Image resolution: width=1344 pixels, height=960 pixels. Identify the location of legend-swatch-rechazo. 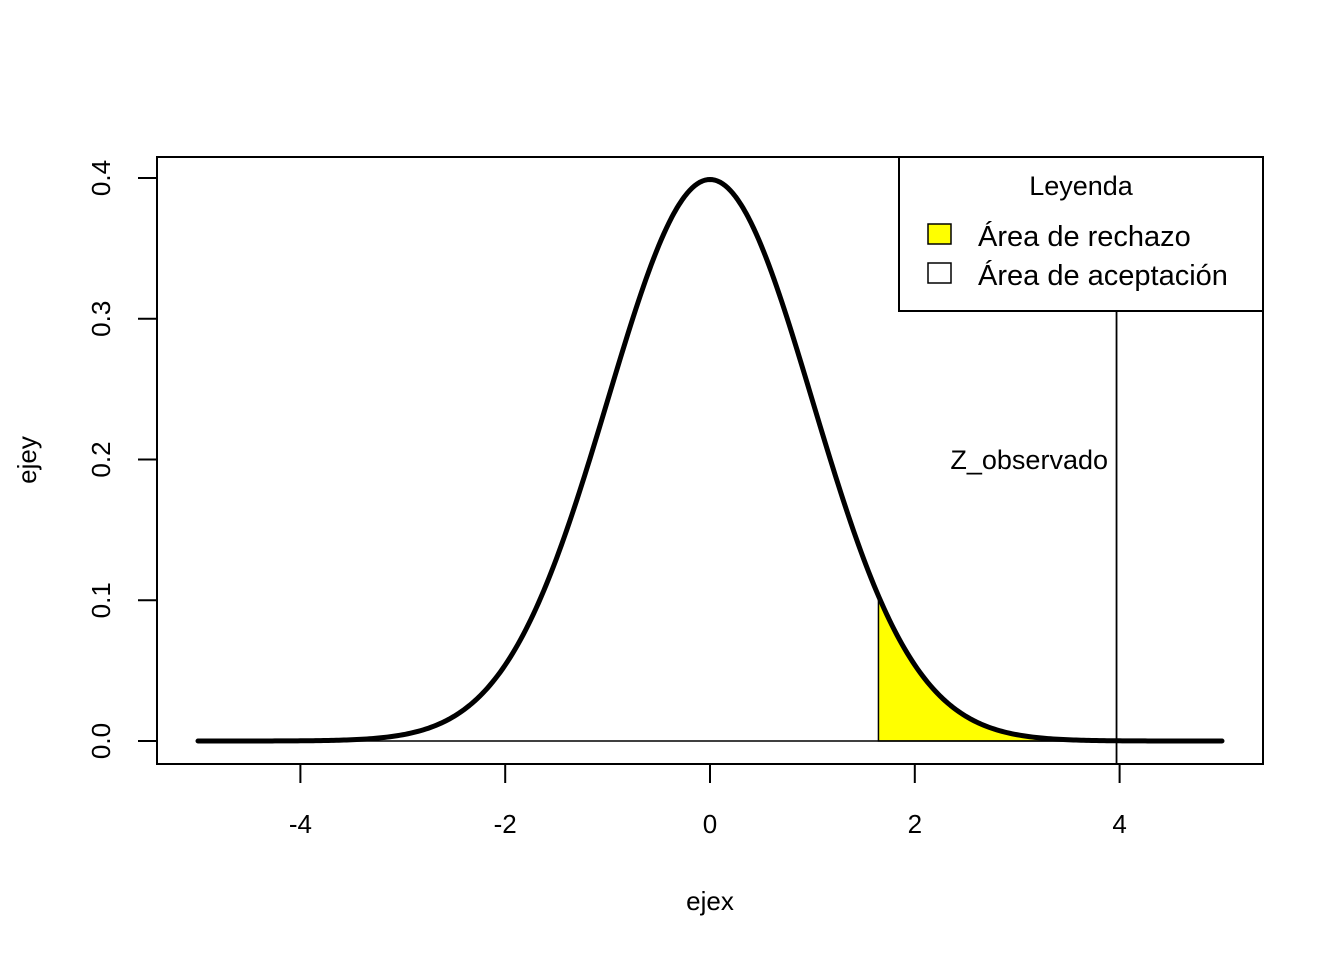
(939, 234).